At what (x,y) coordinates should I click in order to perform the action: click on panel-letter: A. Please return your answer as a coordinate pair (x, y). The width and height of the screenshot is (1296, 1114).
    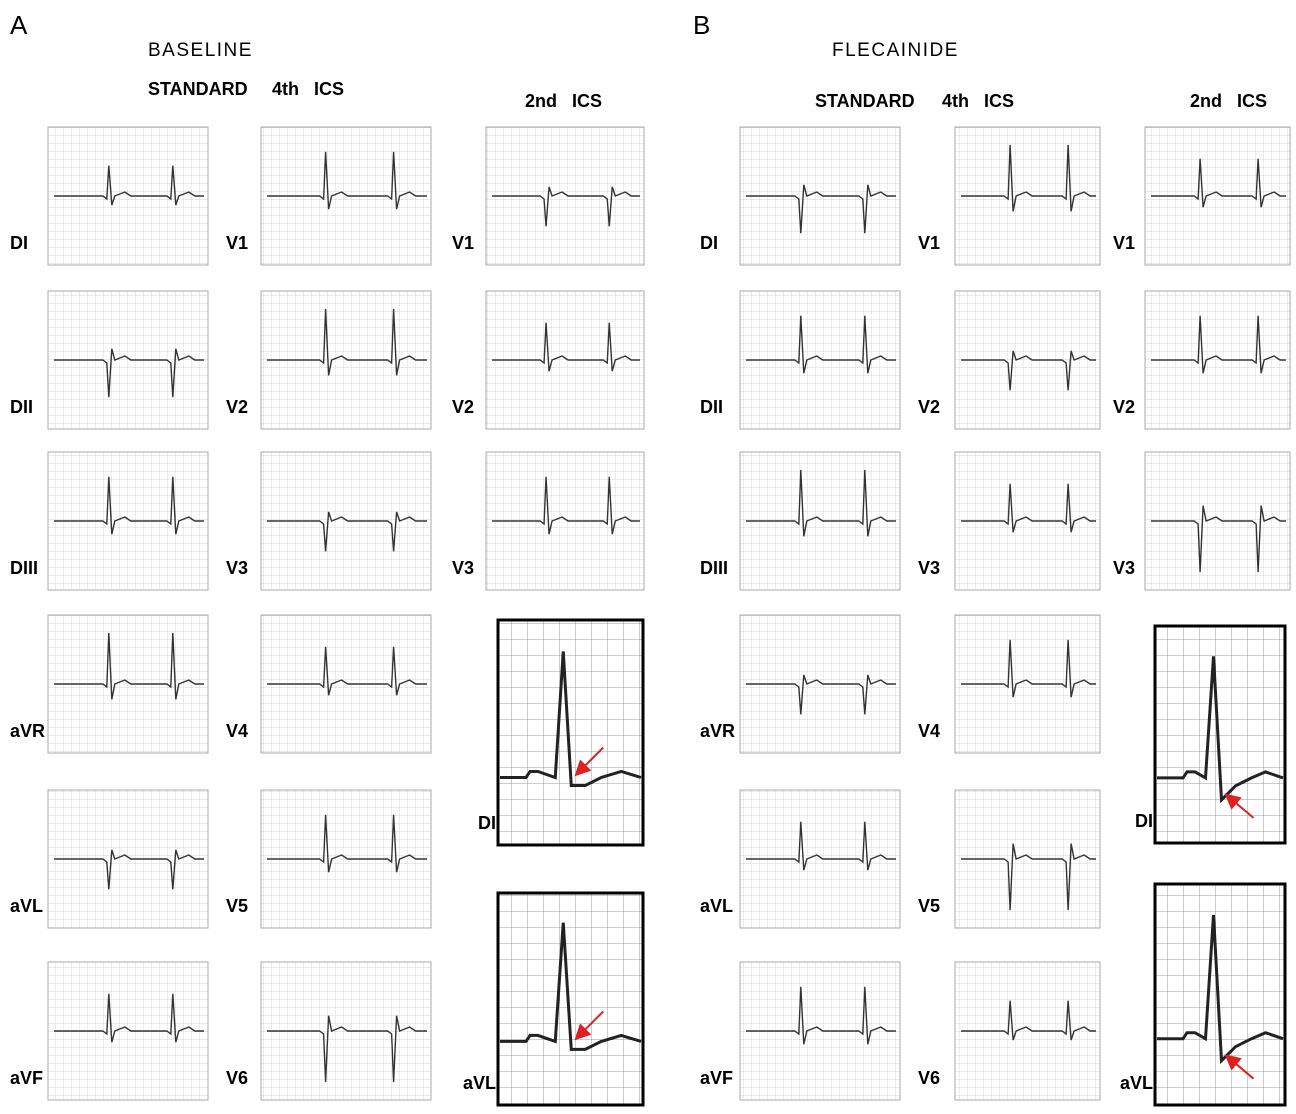
    Looking at the image, I should click on (19, 25).